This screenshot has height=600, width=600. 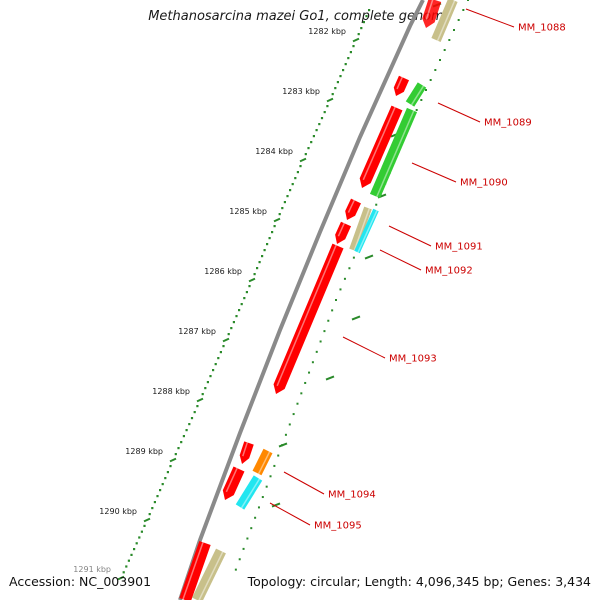 I want to click on kbp-tick-label: 1290 kbp, so click(x=118, y=511).